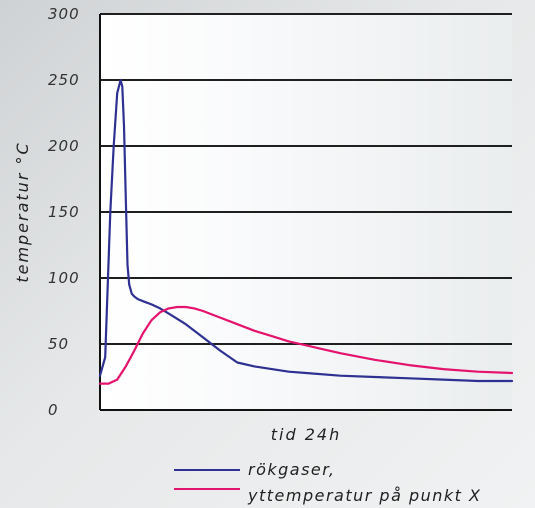 The height and width of the screenshot is (508, 535). I want to click on y-tick-label-100: 100, so click(64, 278).